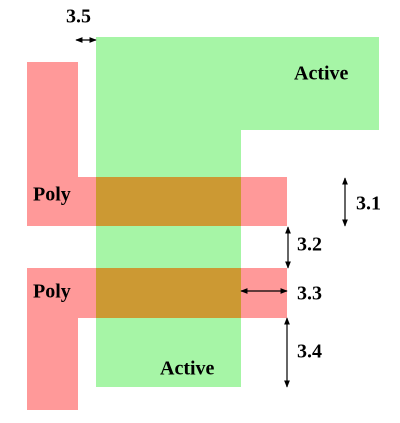  Describe the element at coordinates (309, 352) in the screenshot. I see `rule-label: 3.4` at that location.